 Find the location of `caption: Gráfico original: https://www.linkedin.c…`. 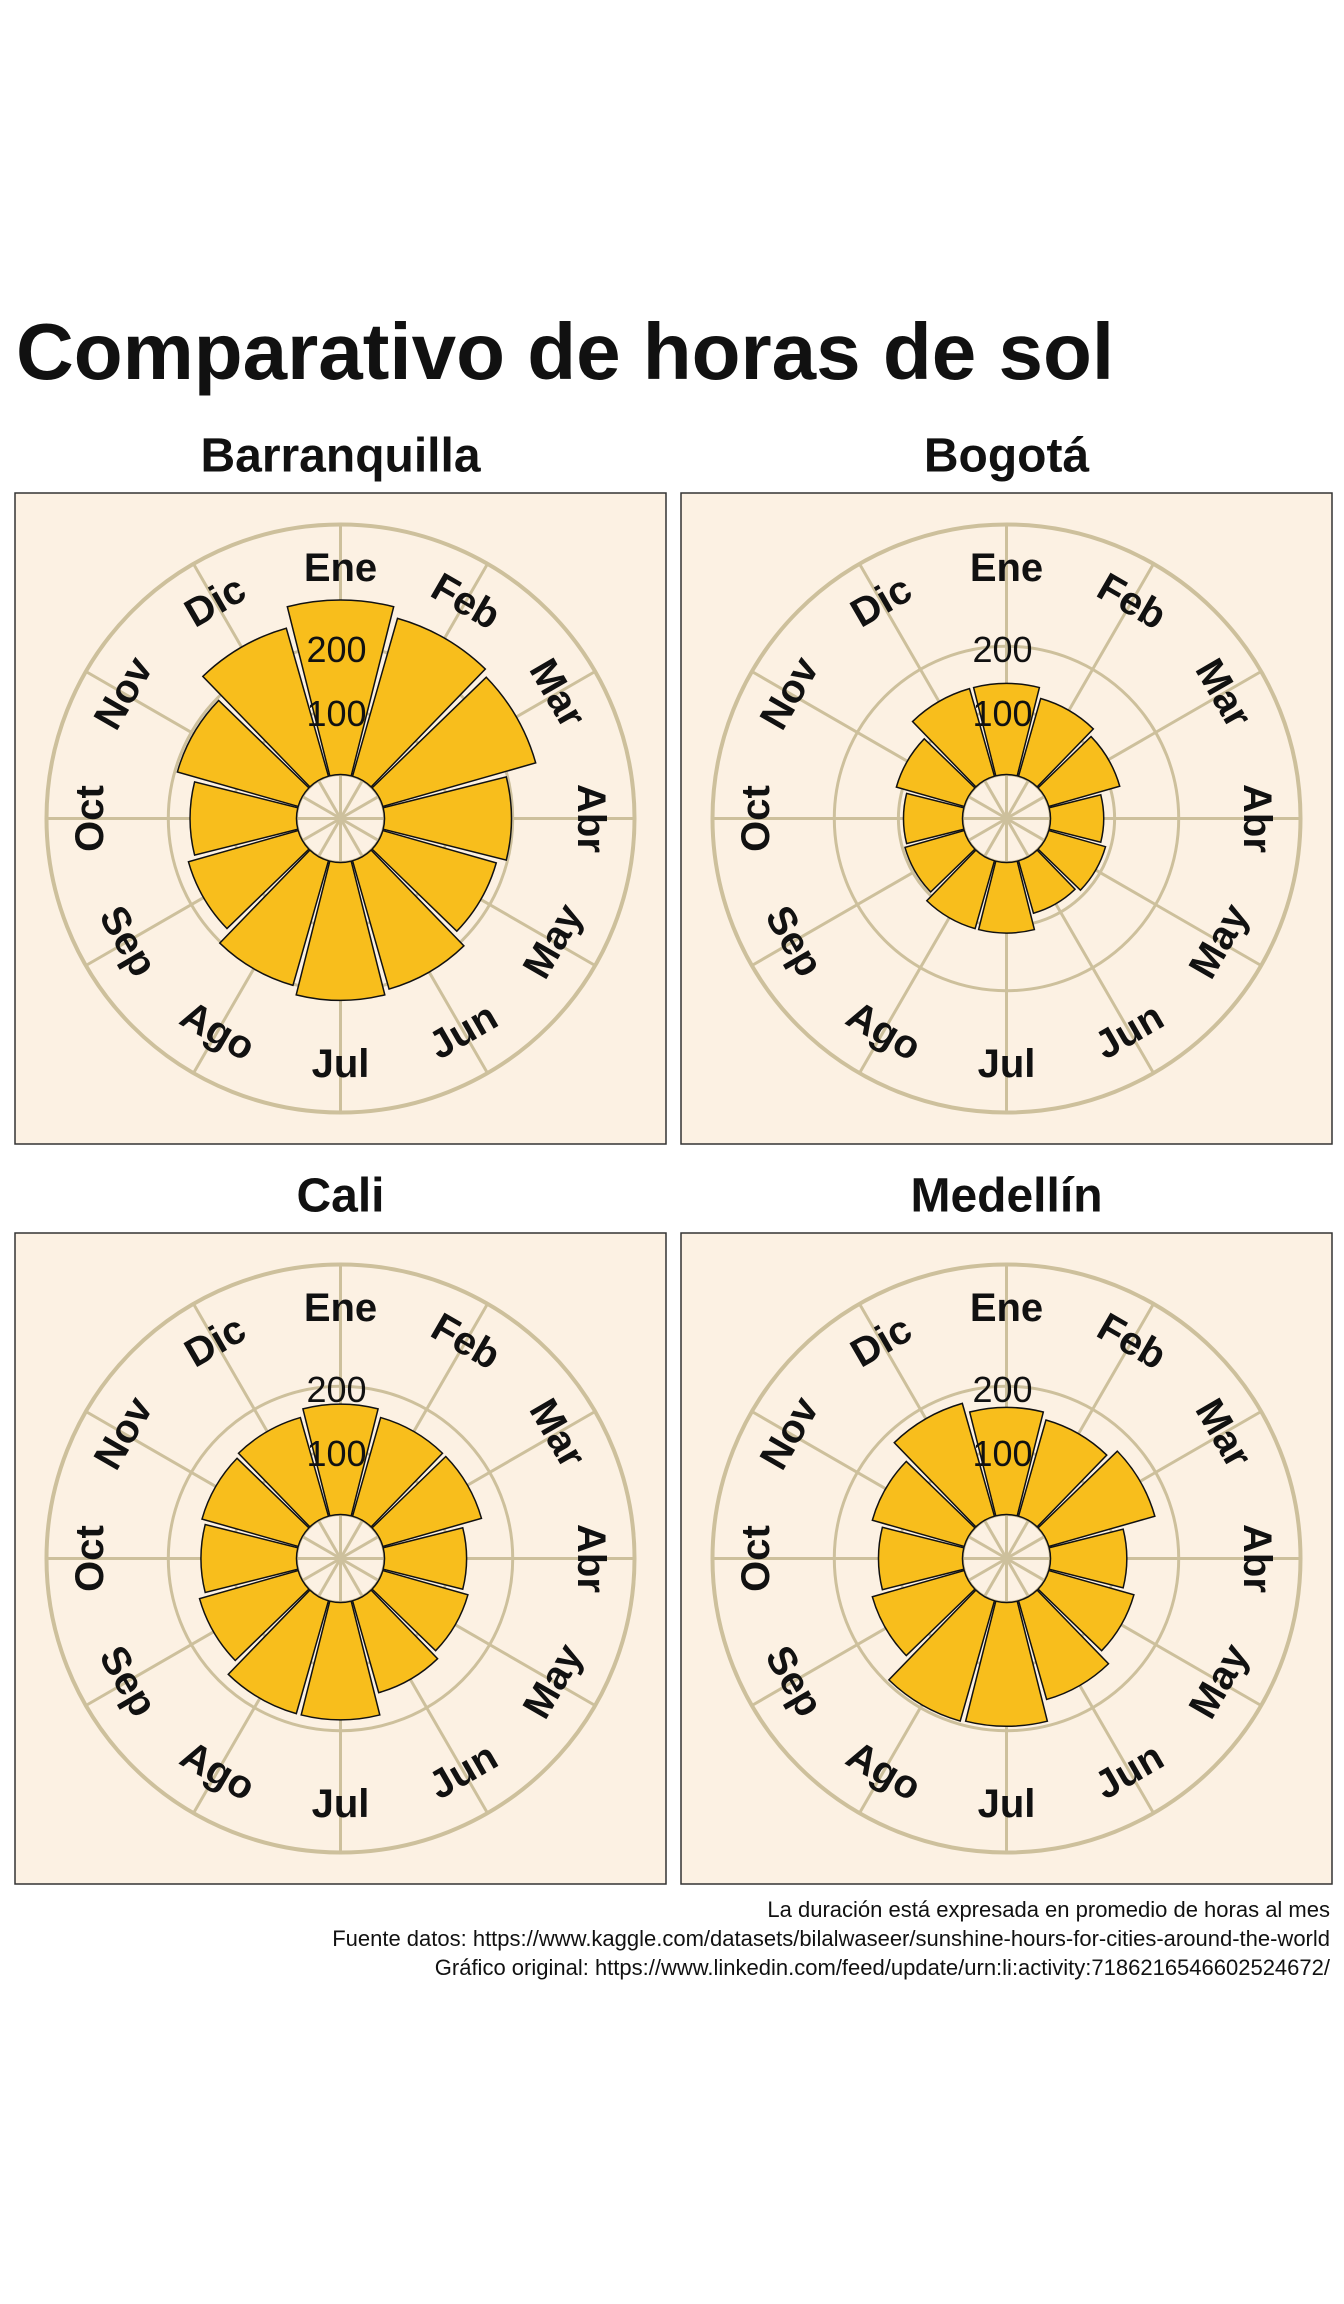

caption: Gráfico original: https://www.linkedin.c… is located at coordinates (883, 1967).